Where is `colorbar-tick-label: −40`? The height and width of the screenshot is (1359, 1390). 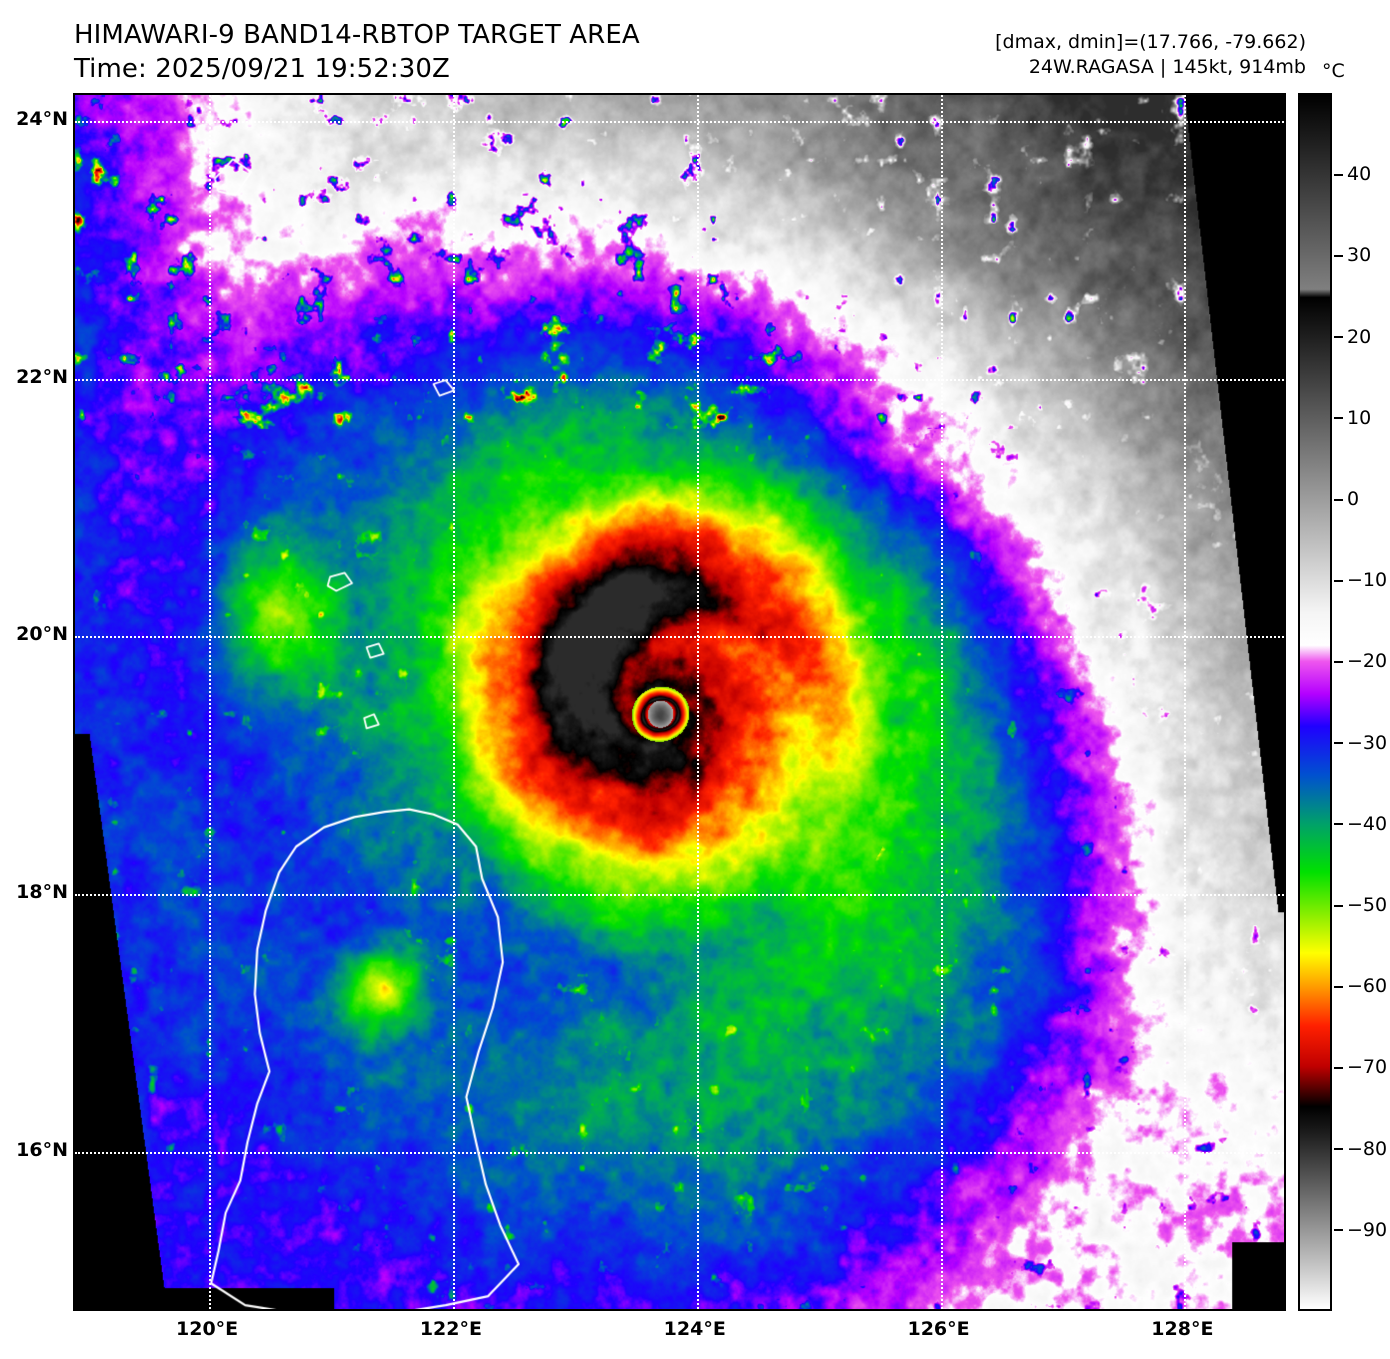 colorbar-tick-label: −40 is located at coordinates (1367, 823).